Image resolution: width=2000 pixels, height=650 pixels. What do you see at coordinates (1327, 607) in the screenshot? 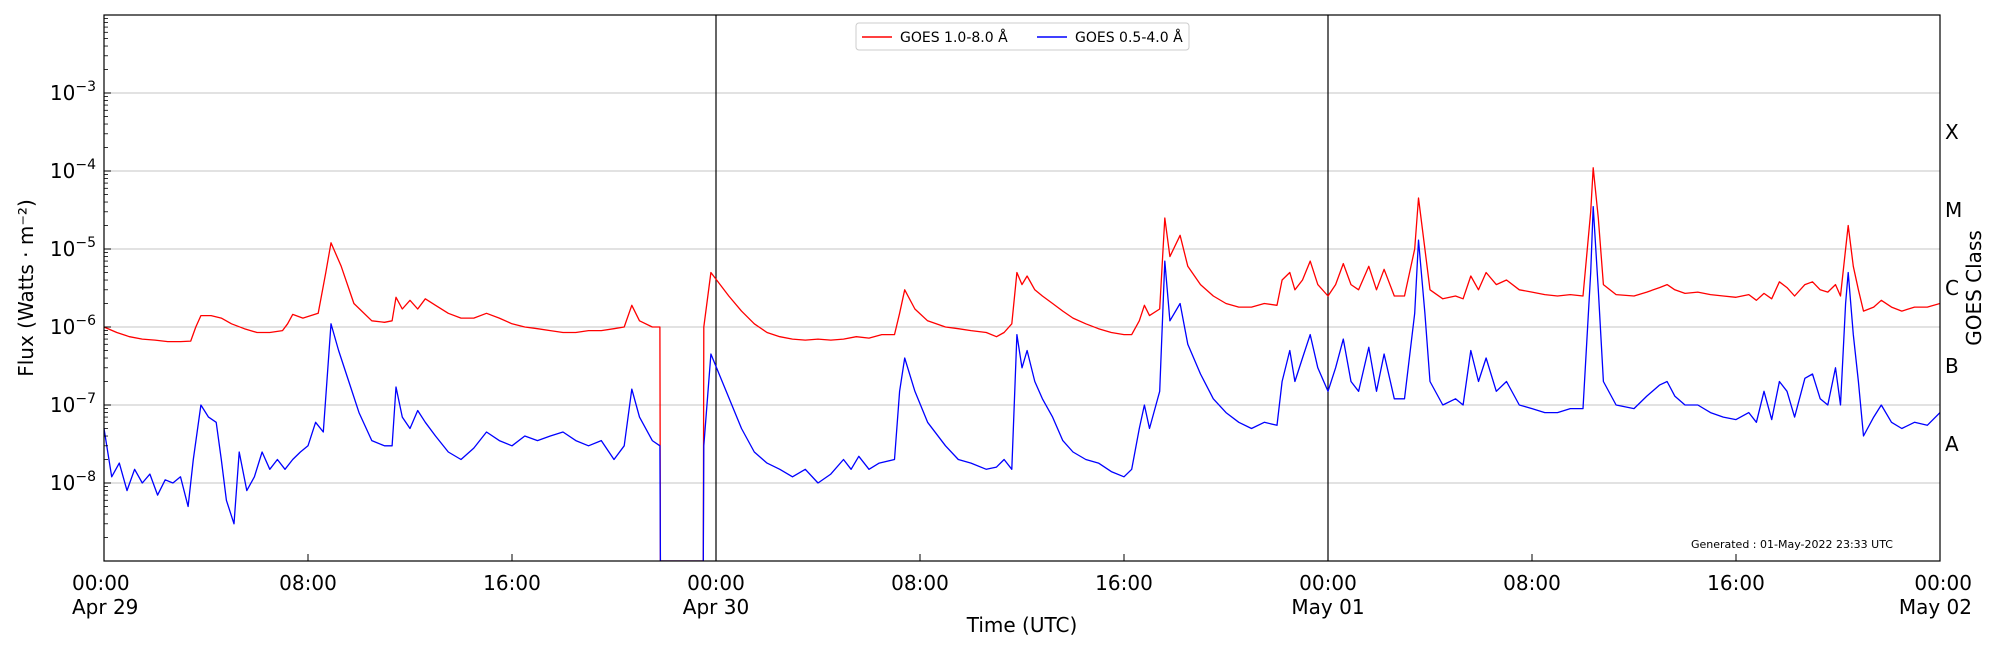
I see `x-tick-date-label: May 01` at bounding box center [1327, 607].